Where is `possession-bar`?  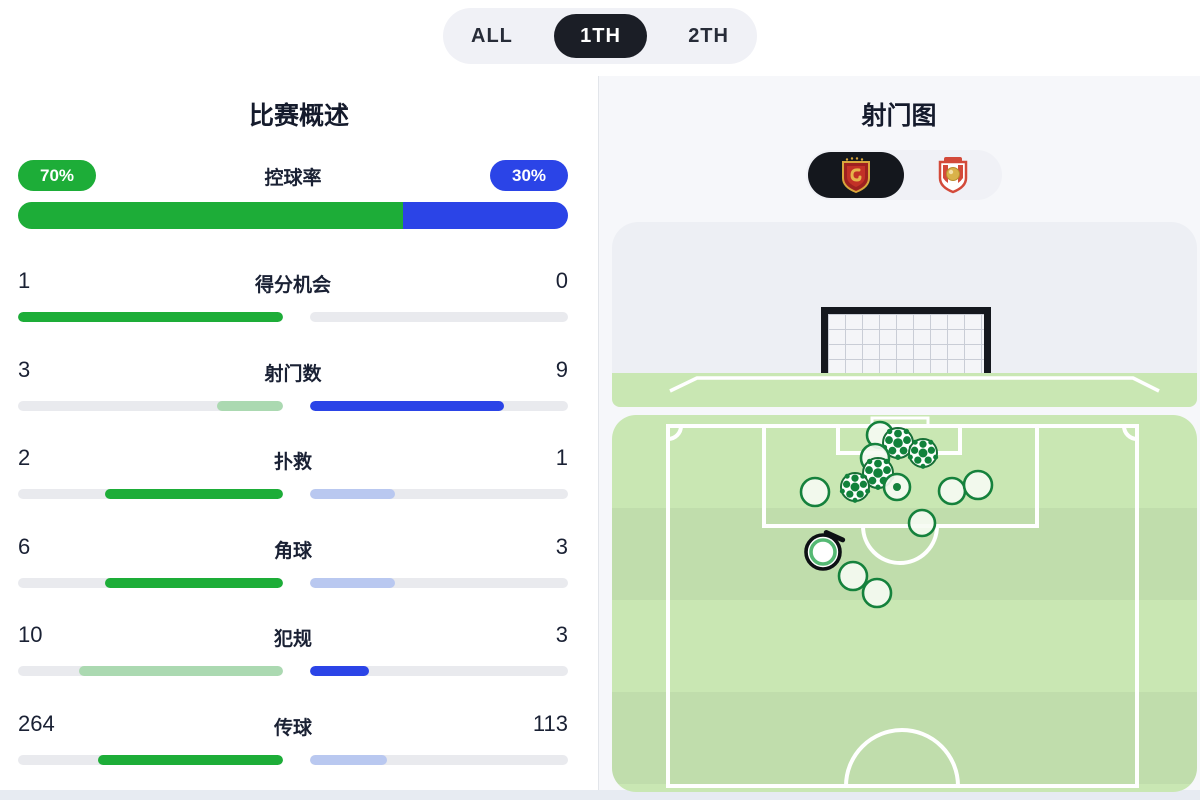 possession-bar is located at coordinates (293, 215).